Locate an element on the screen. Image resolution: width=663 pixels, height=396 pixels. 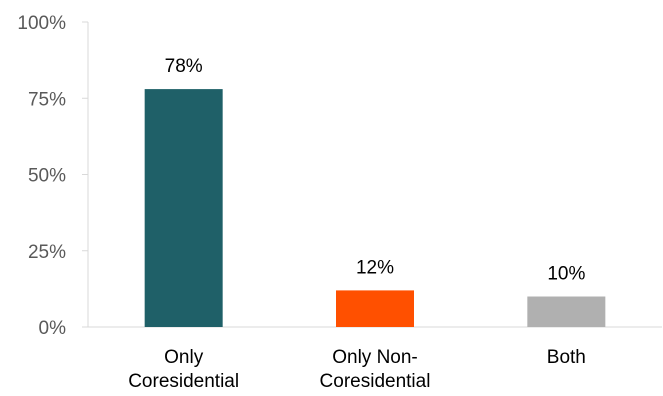
x-tick-label: Both is located at coordinates (566, 357).